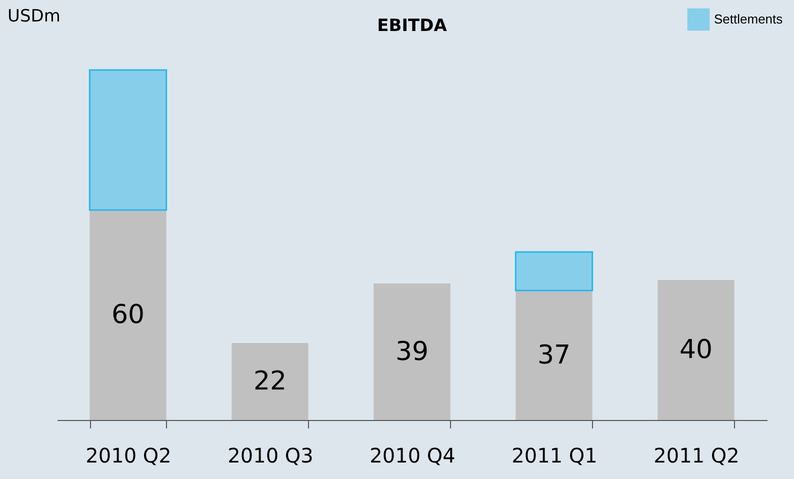 The width and height of the screenshot is (794, 479). Describe the element at coordinates (697, 456) in the screenshot. I see `x-tick-label: 2011 Q2` at that location.